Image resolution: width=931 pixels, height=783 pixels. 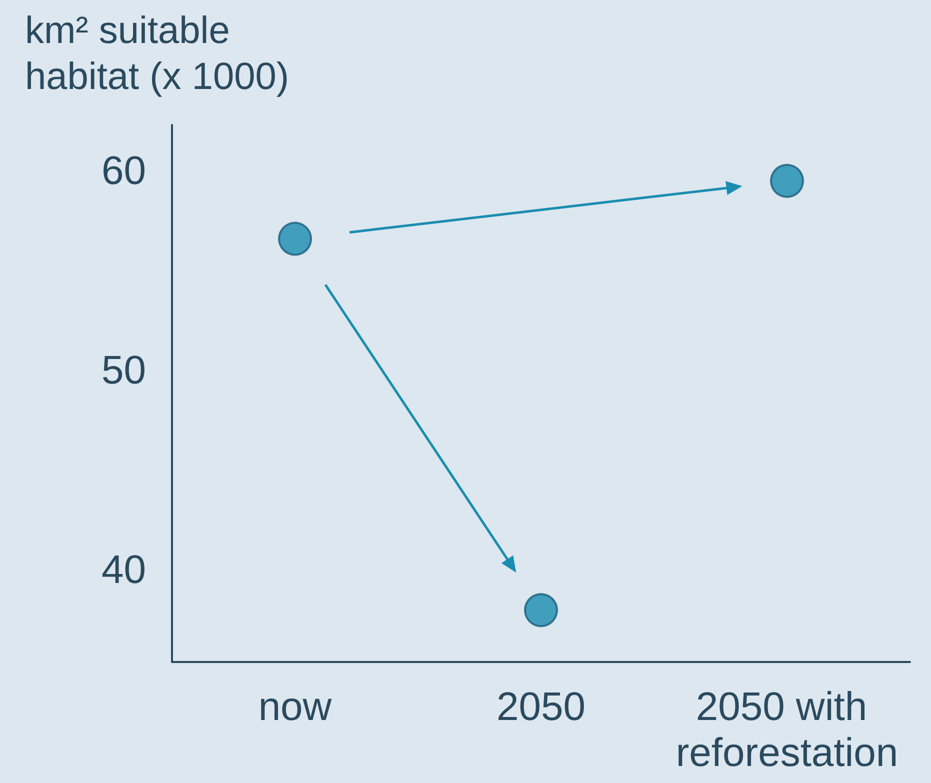 What do you see at coordinates (124, 370) in the screenshot?
I see `y-tick-label: 50` at bounding box center [124, 370].